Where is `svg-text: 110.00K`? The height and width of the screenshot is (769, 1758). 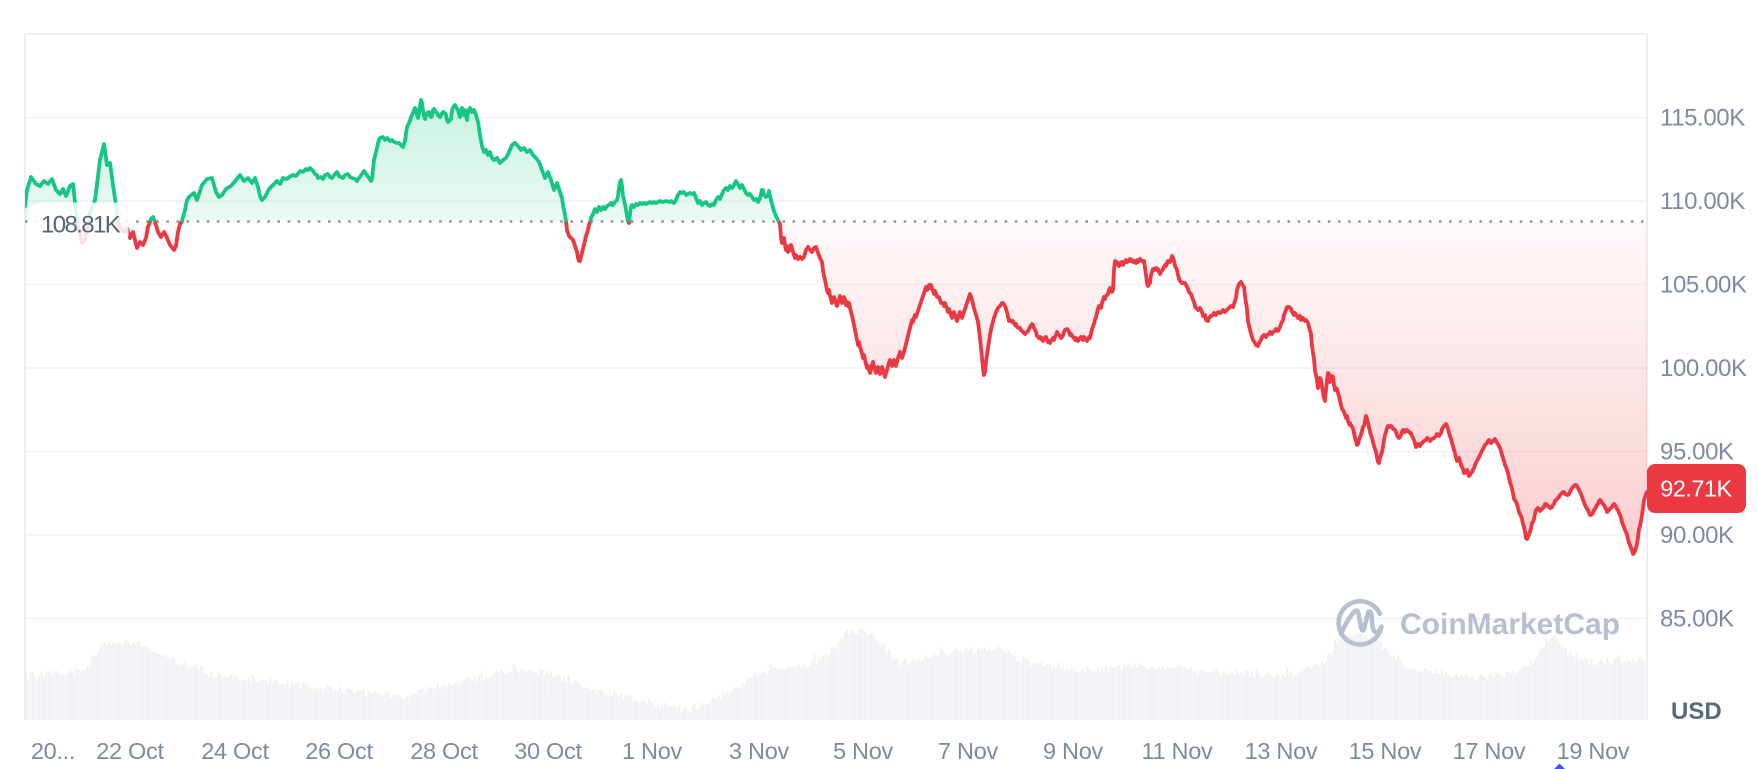
svg-text: 110.00K is located at coordinates (1702, 201).